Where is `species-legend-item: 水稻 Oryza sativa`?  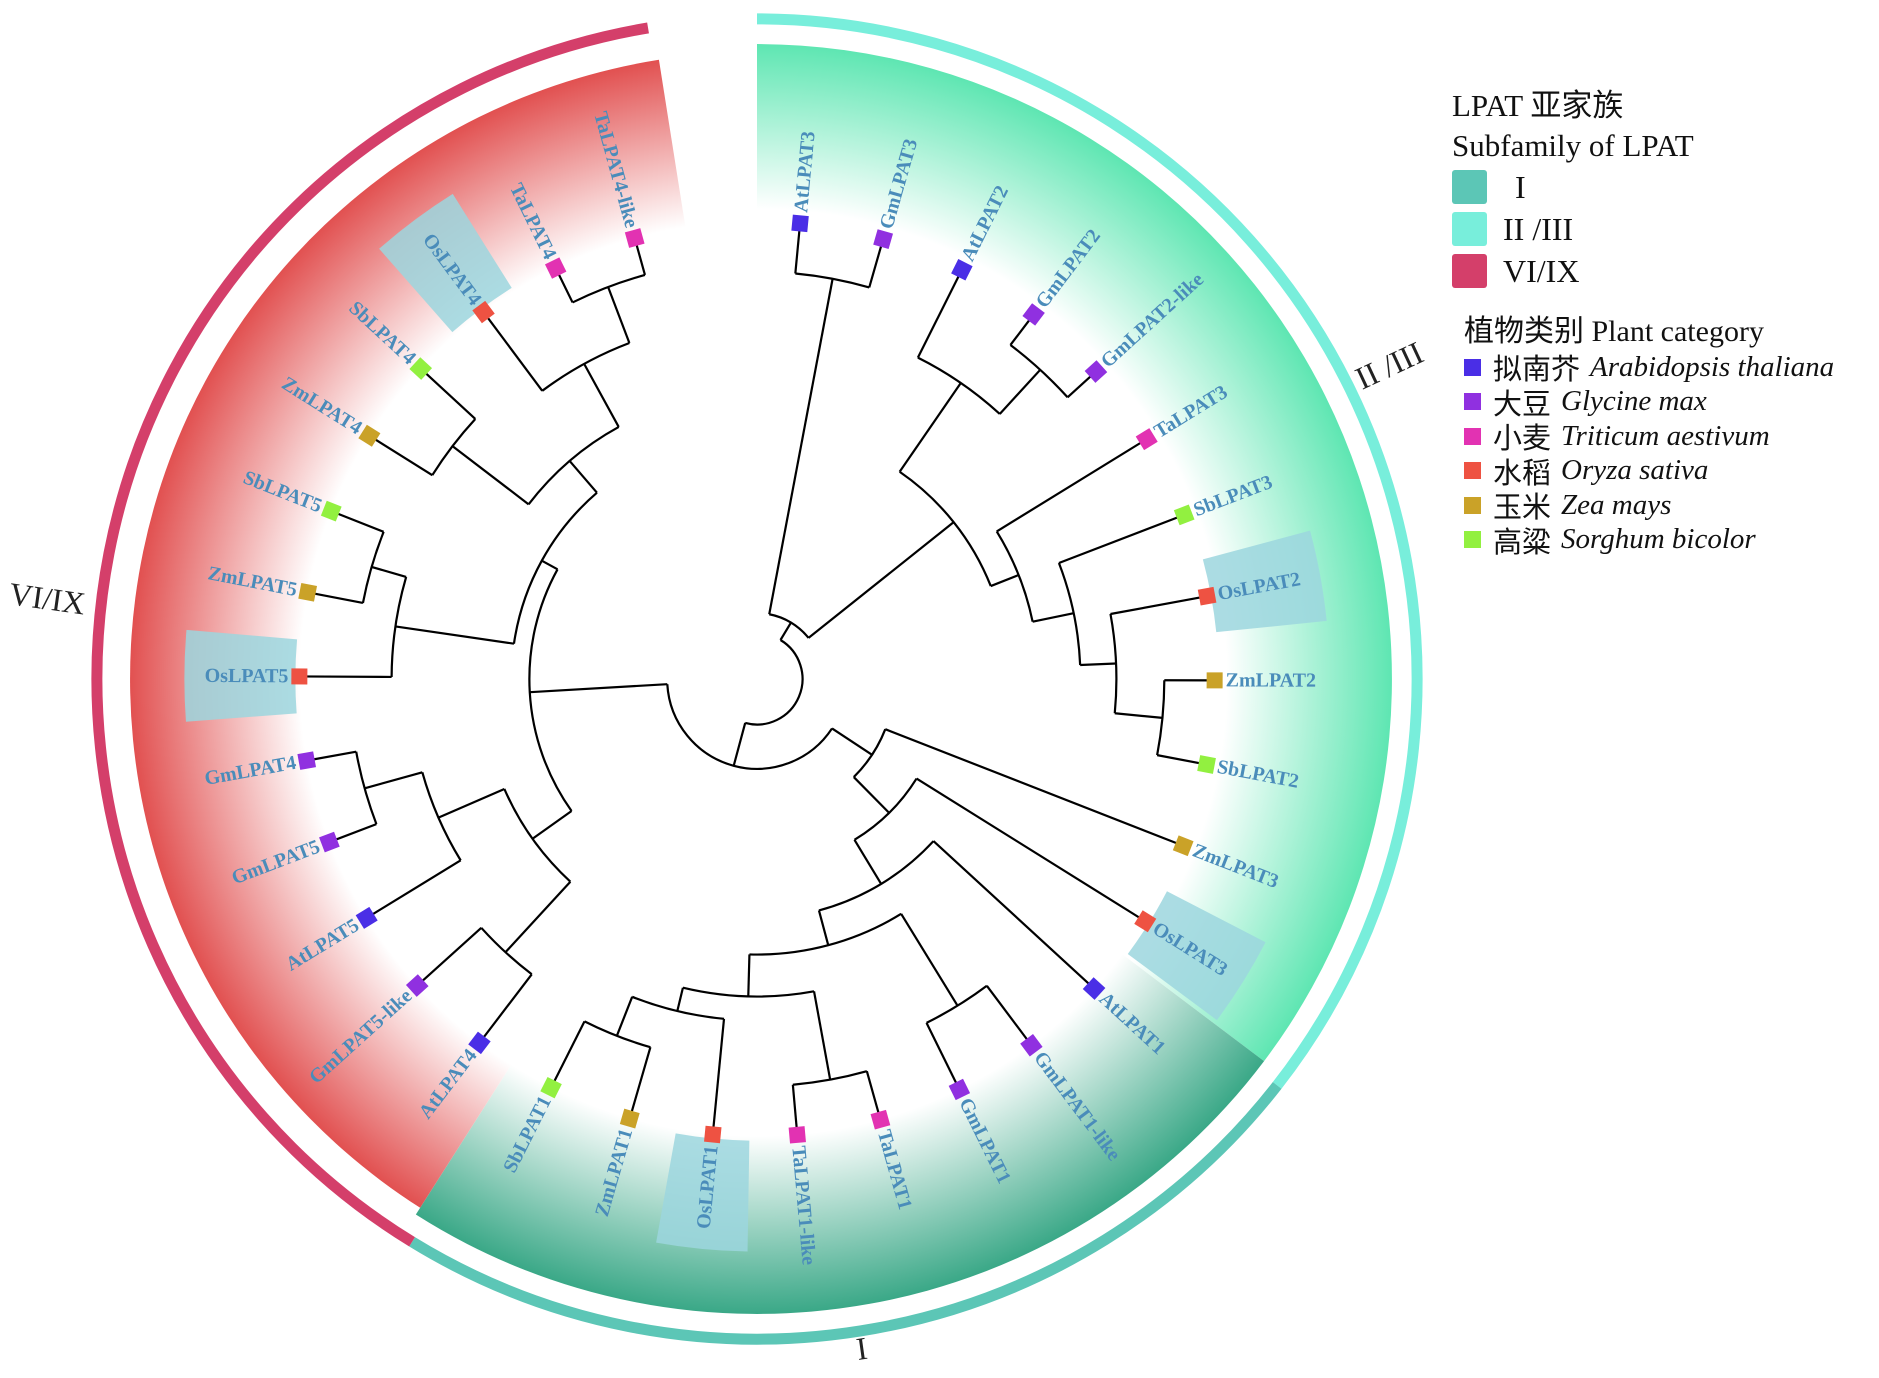
species-legend-item: 水稻 Oryza sativa is located at coordinates (1649, 472).